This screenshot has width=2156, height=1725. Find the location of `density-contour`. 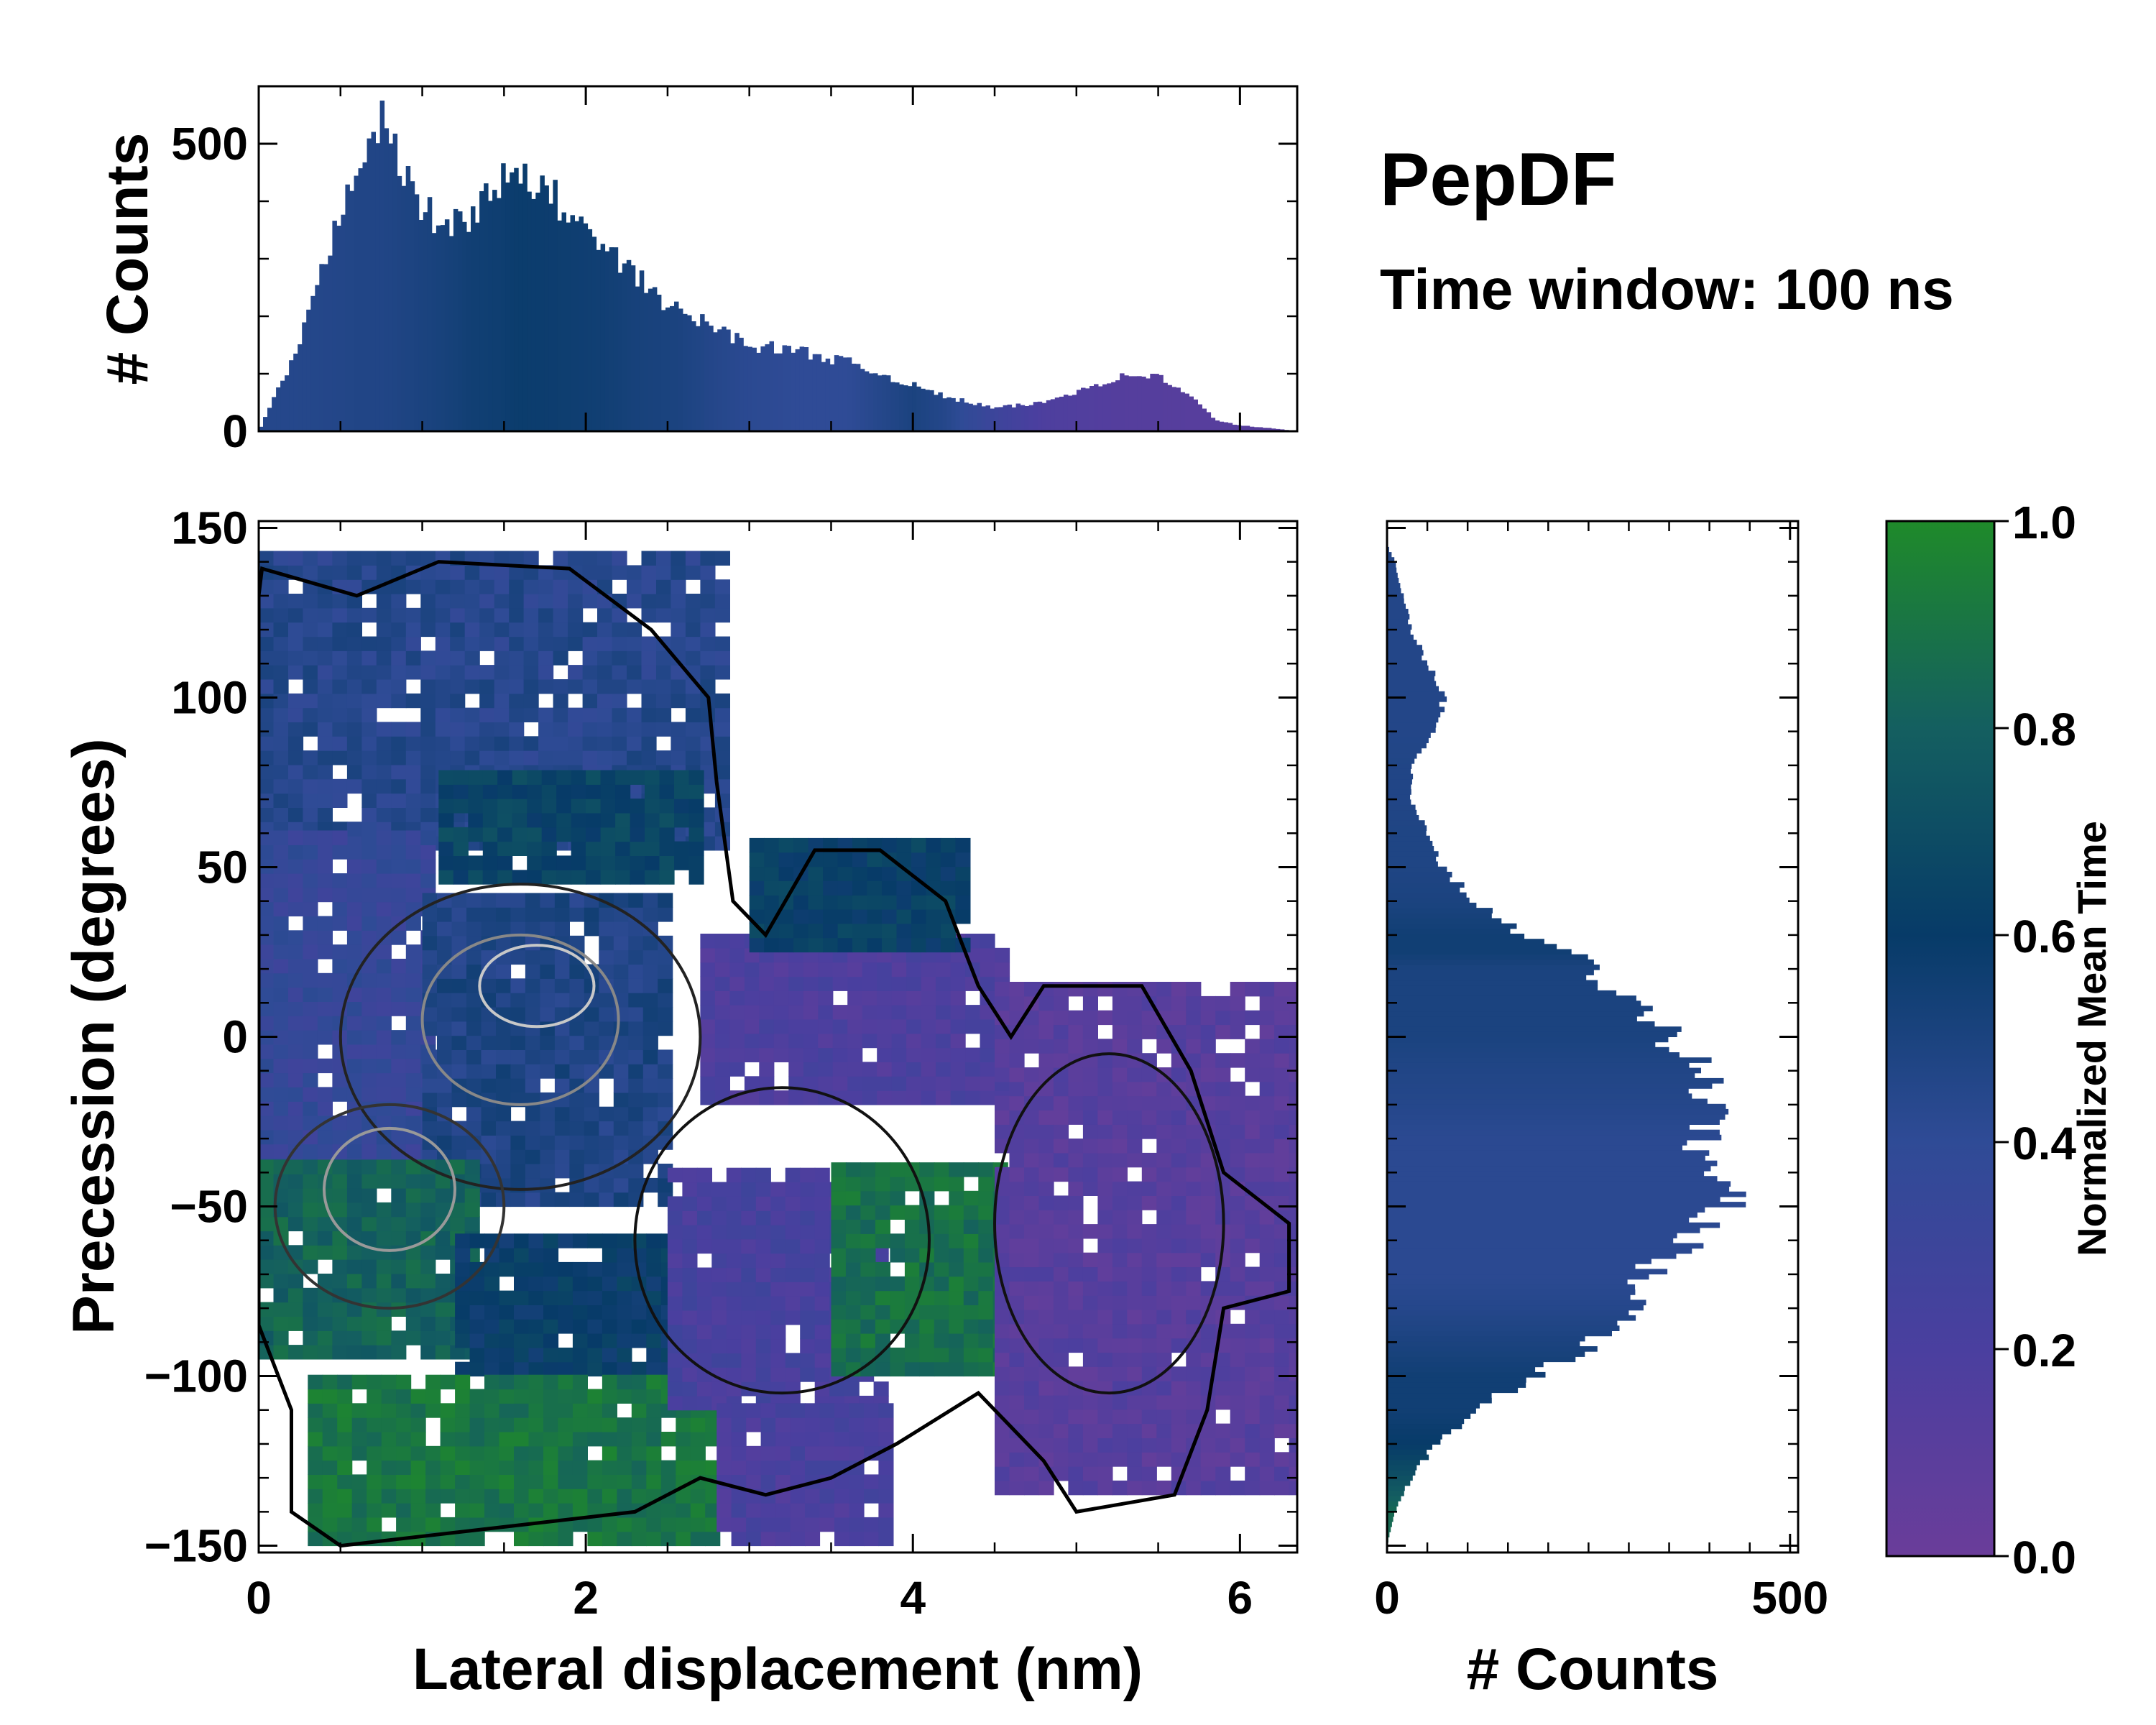

density-contour is located at coordinates (520, 1037).